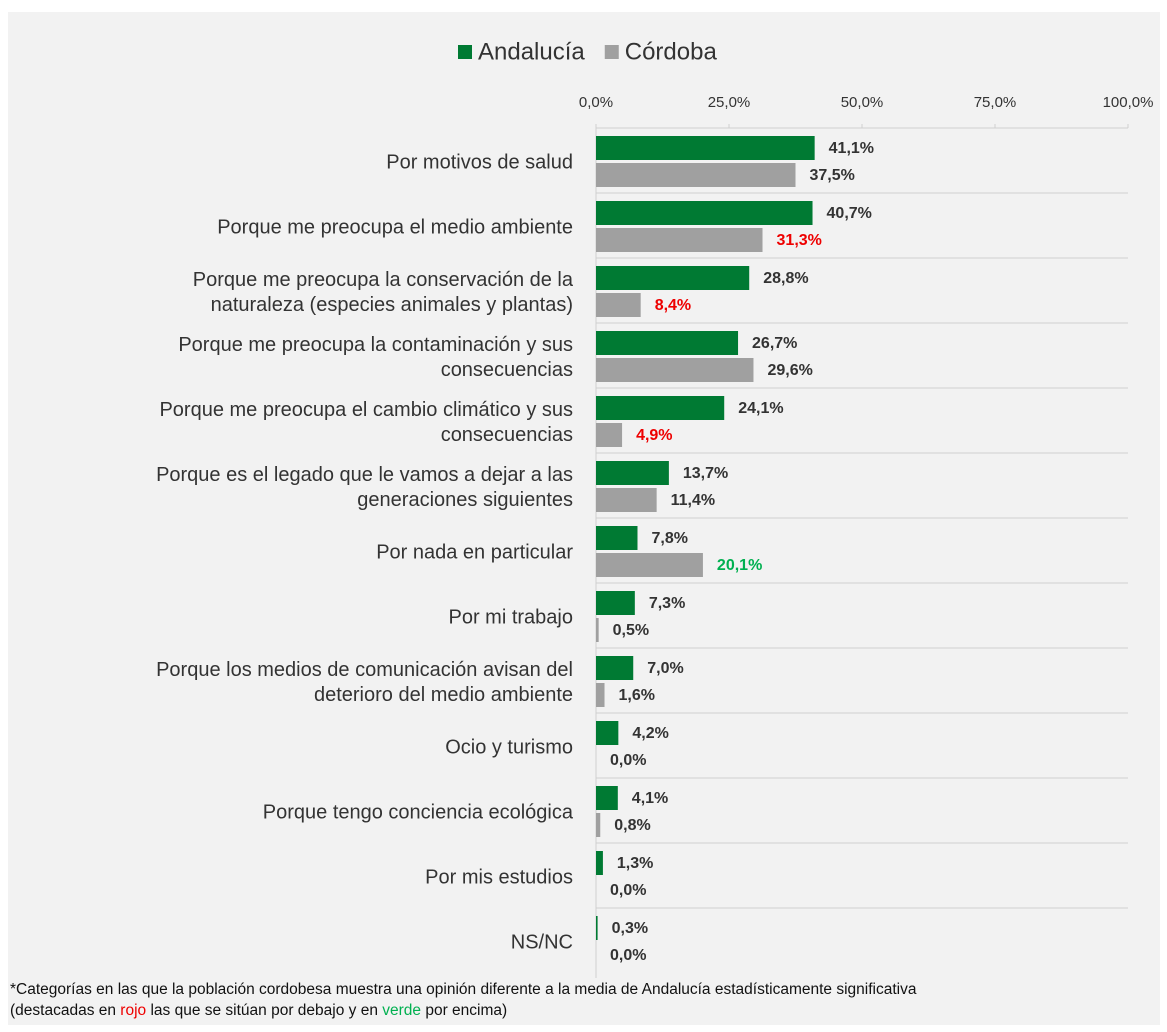 This screenshot has height=1032, width=1167. Describe the element at coordinates (499, 877) in the screenshot. I see `category-label: Por mis estudios` at that location.